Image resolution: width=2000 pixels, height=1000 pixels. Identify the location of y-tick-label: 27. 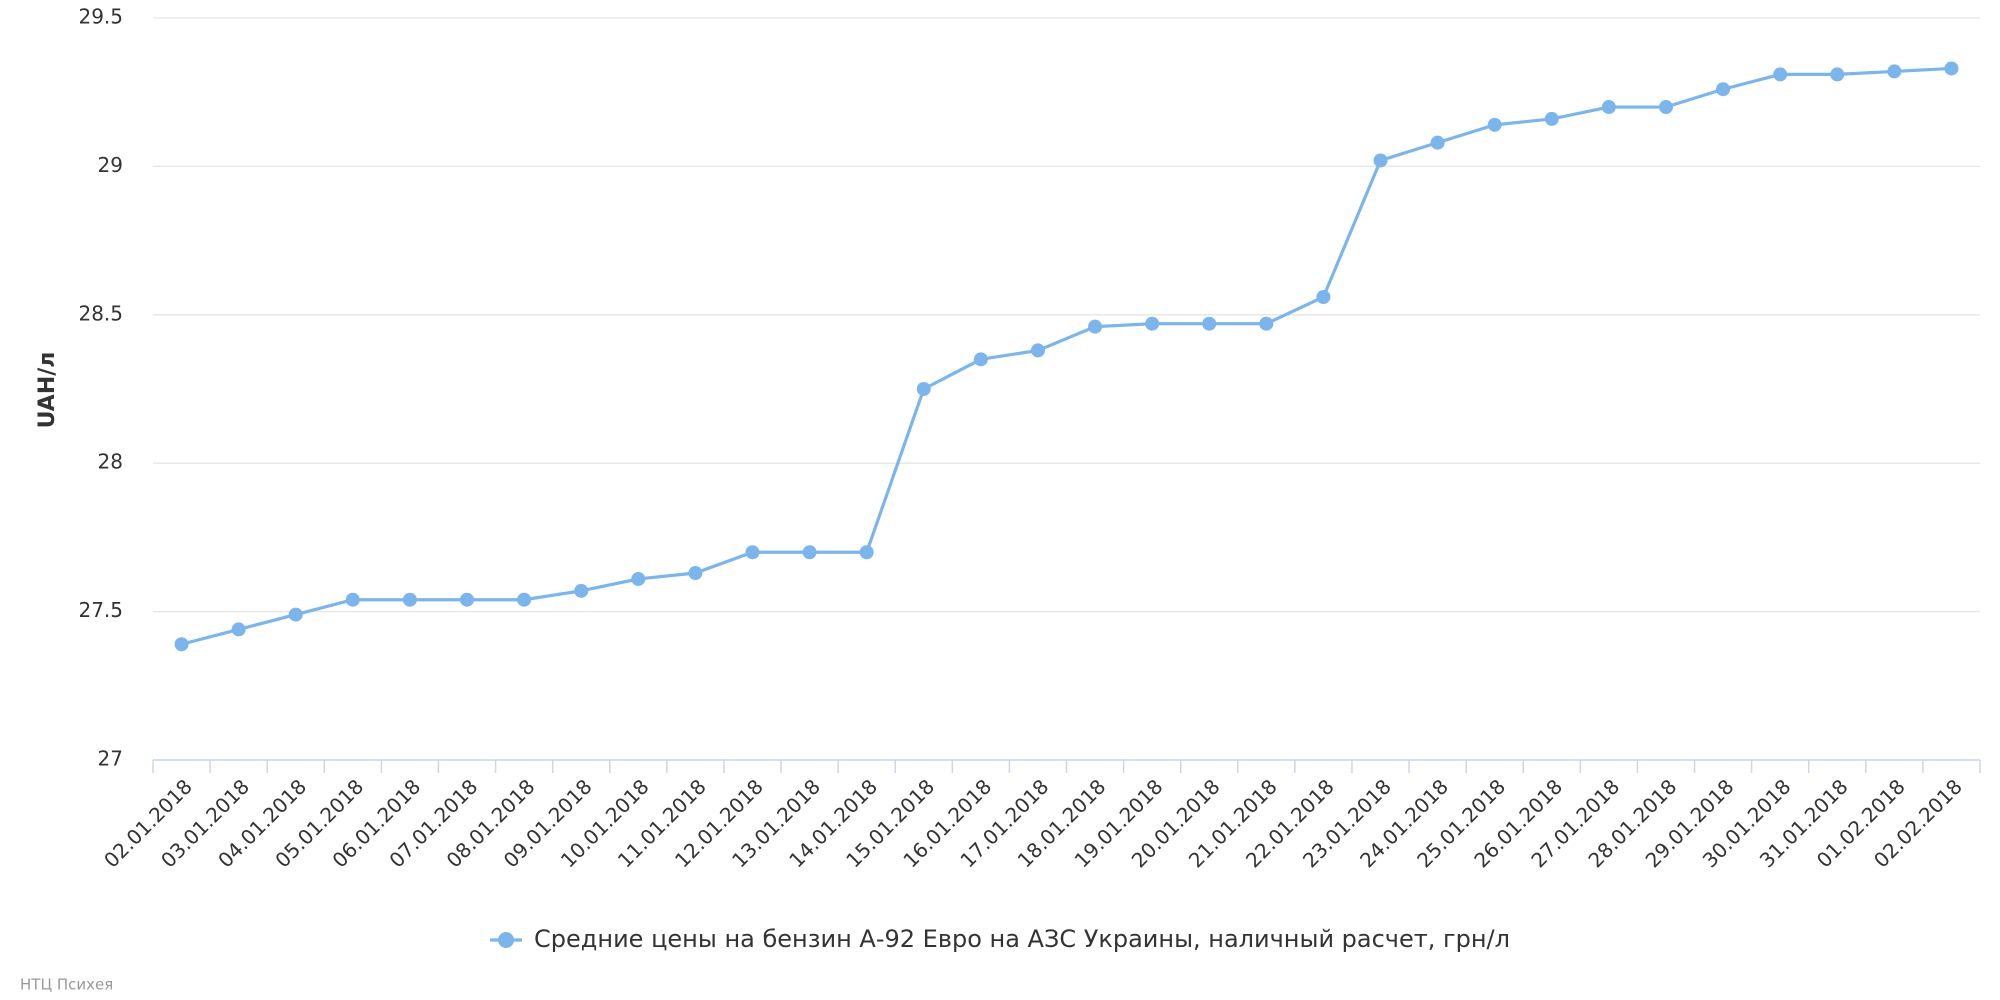
(110, 759).